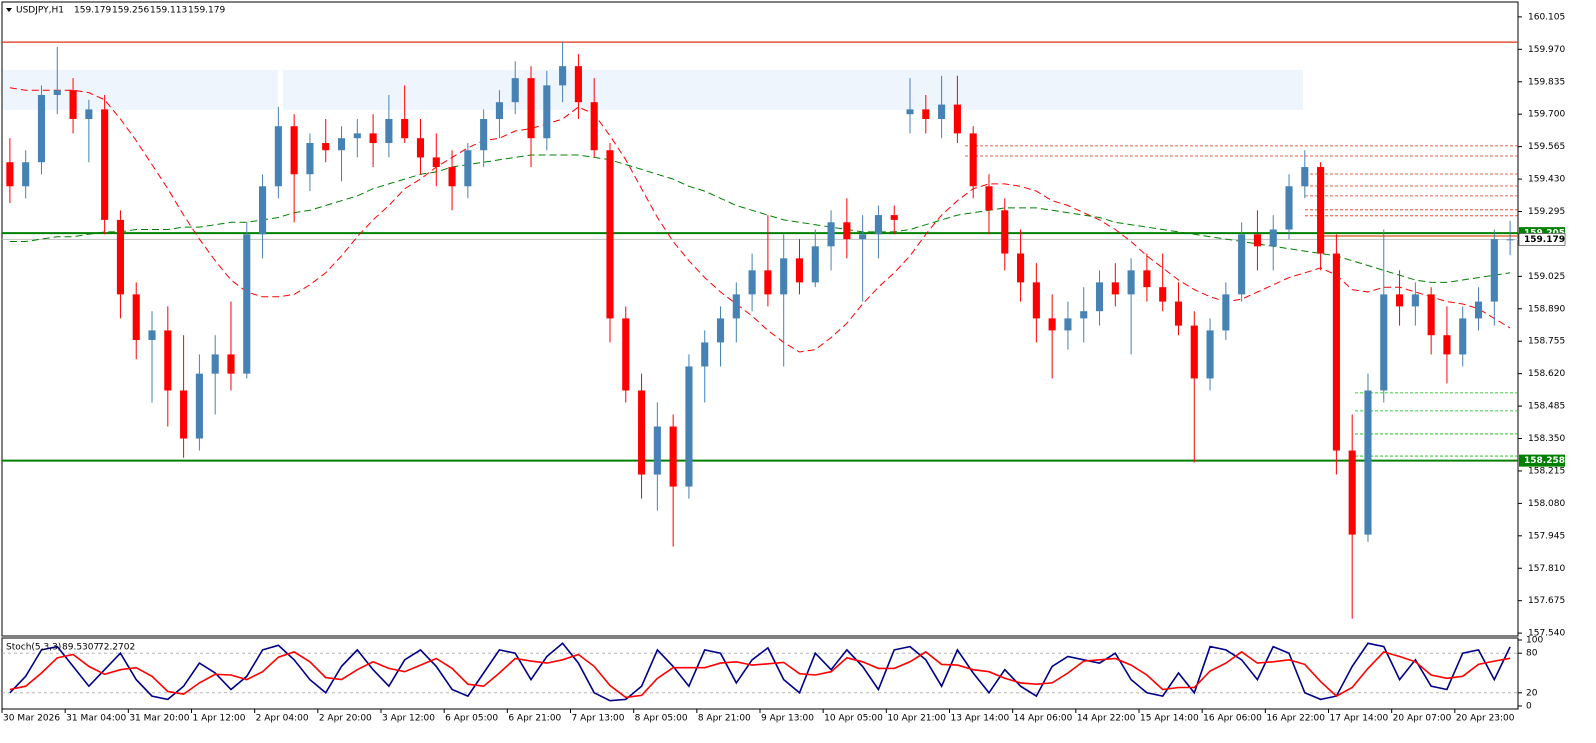 The width and height of the screenshot is (1596, 743). What do you see at coordinates (1232, 719) in the screenshot?
I see `x-tick-label: 16 Apr 06:00` at bounding box center [1232, 719].